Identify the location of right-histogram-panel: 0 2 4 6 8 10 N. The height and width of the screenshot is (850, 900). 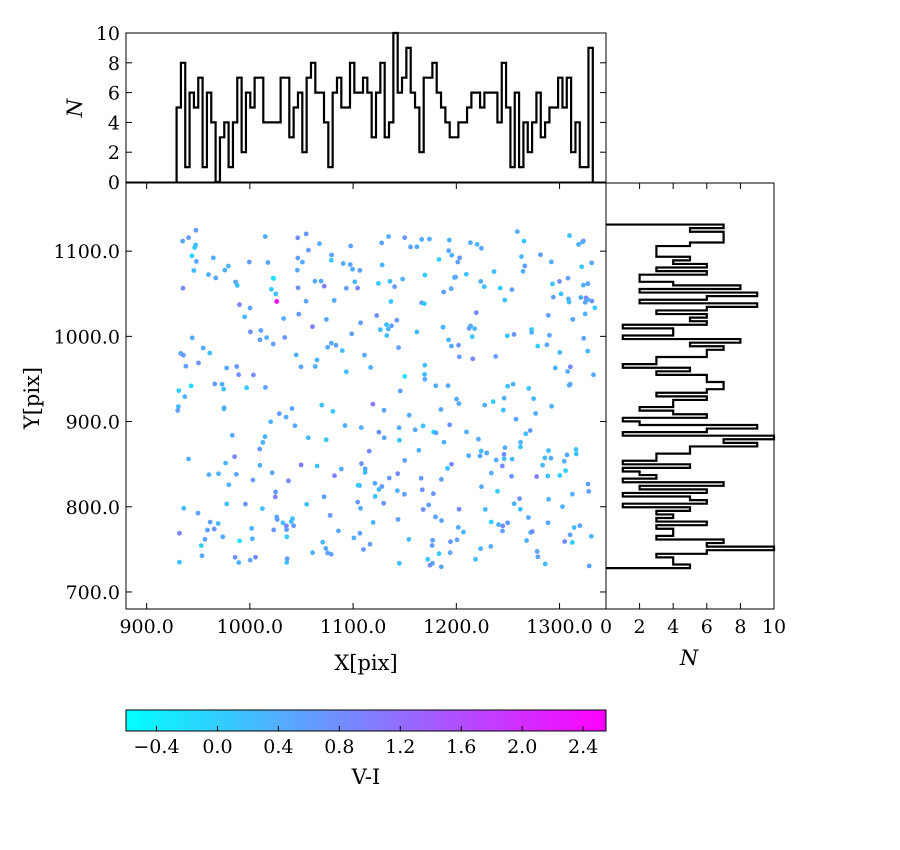
(693, 426).